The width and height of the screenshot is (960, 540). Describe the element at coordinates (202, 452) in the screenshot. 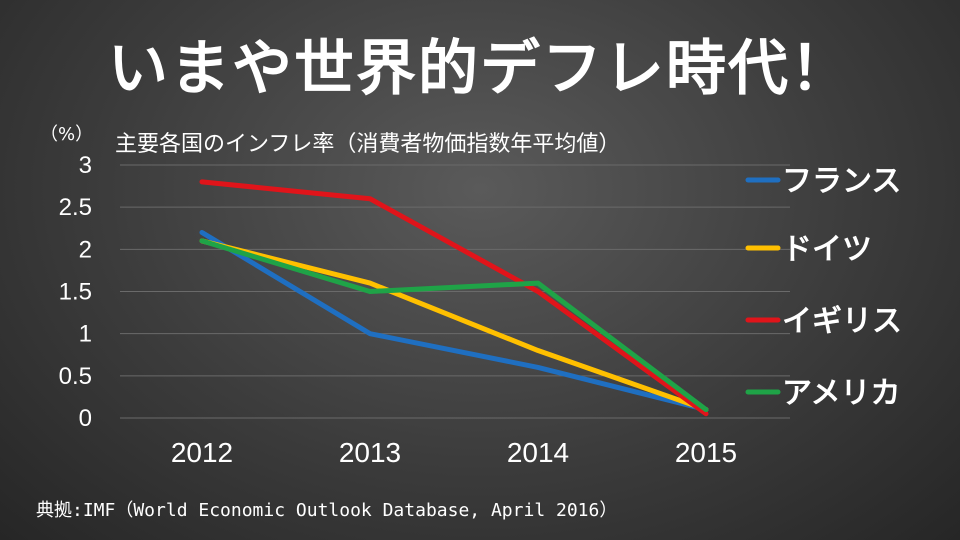

I see `x-tick-label: 2012` at that location.